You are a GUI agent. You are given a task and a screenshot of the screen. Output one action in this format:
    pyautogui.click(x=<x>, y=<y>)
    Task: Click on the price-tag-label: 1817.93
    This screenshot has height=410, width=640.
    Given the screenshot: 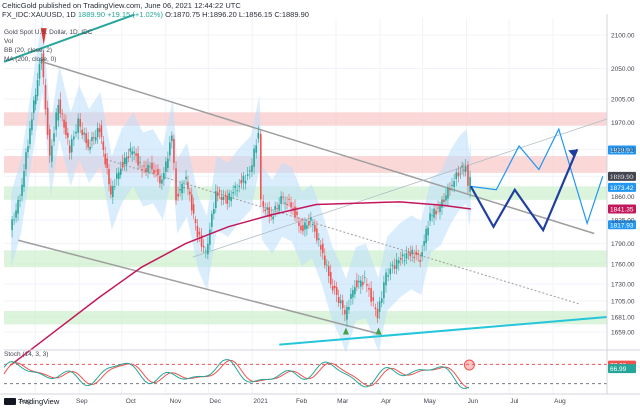 What is the action you would take?
    pyautogui.click(x=622, y=225)
    